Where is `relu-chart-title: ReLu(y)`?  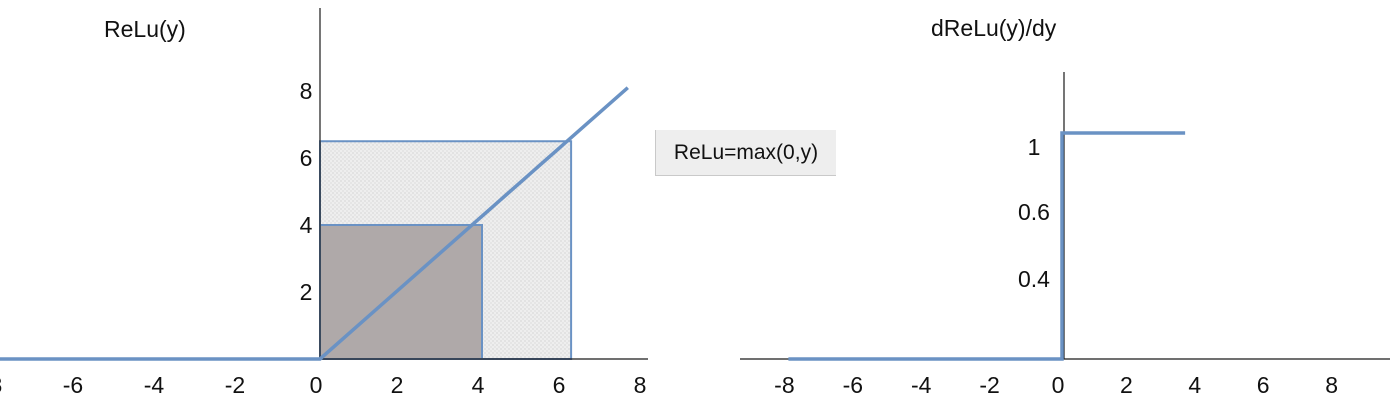 relu-chart-title: ReLu(y) is located at coordinates (145, 29).